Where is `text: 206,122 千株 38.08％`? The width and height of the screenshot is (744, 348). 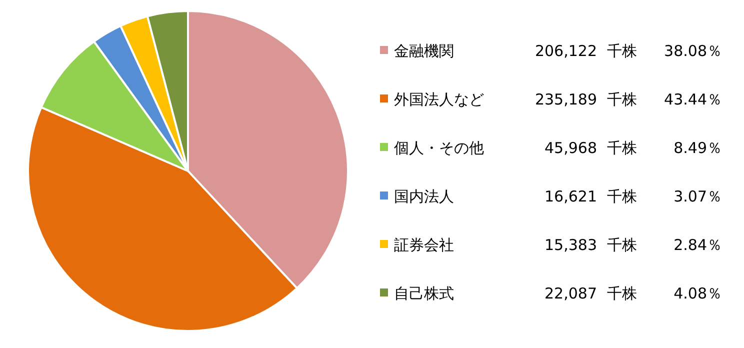 text: 206,122 千株 38.08％ is located at coordinates (628, 51).